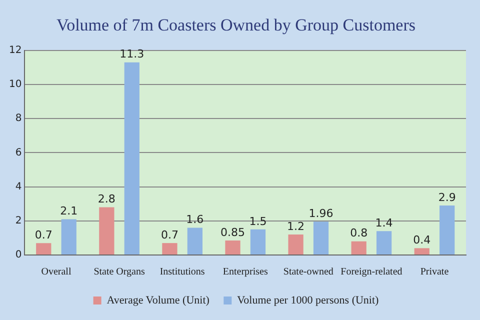 The width and height of the screenshot is (480, 320). Describe the element at coordinates (245, 272) in the screenshot. I see `x-tick-label: Enterprises` at that location.